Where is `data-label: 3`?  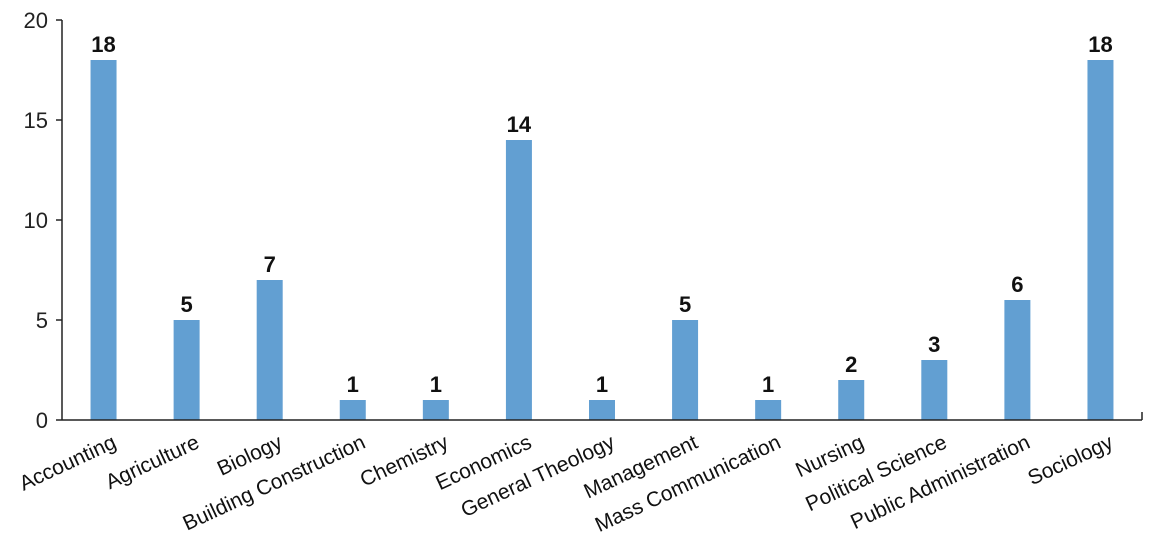 data-label: 3 is located at coordinates (934, 344).